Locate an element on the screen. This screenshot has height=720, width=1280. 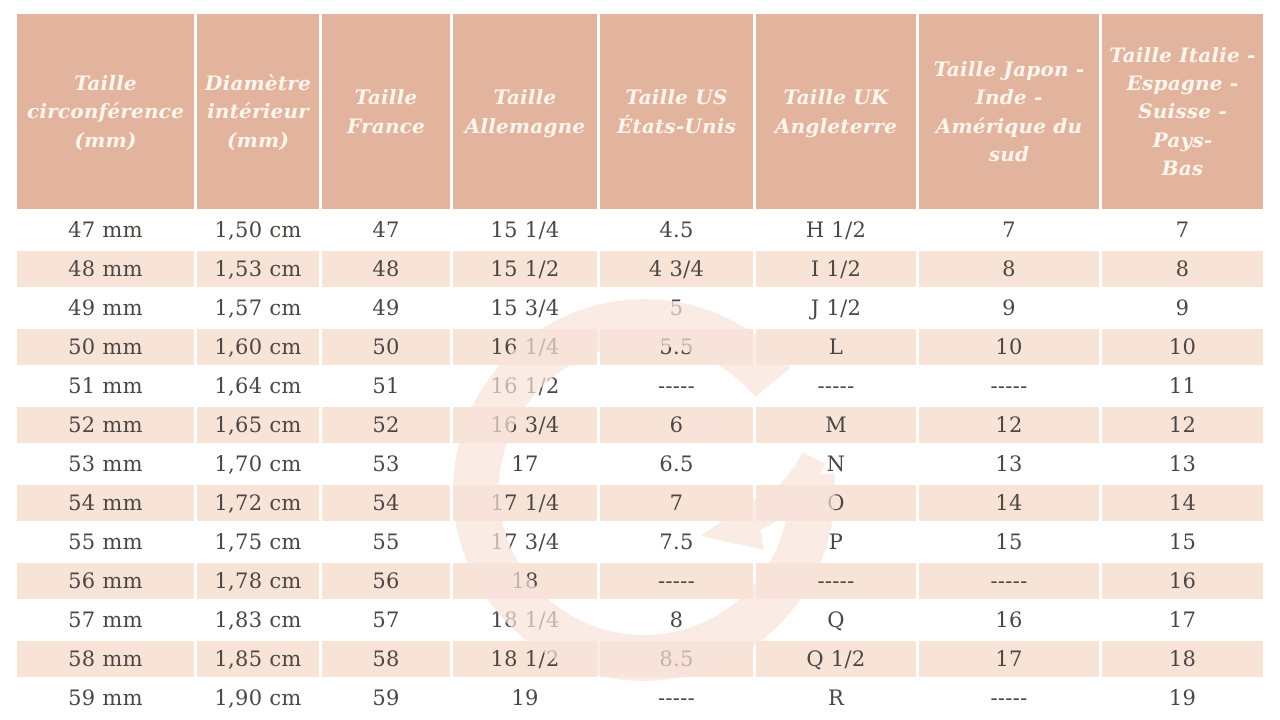
table-cell: 5.5 is located at coordinates (676, 347).